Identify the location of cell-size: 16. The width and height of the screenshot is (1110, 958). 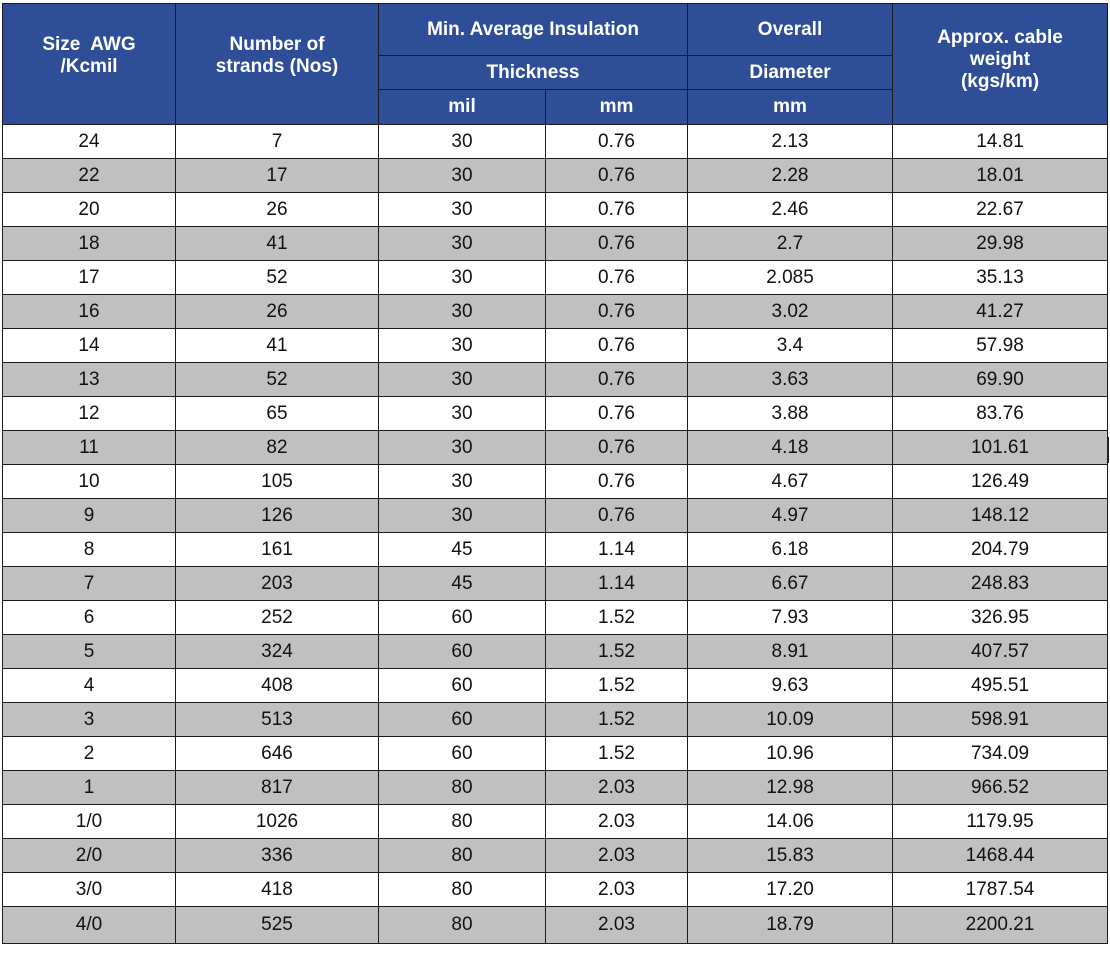
(89, 311).